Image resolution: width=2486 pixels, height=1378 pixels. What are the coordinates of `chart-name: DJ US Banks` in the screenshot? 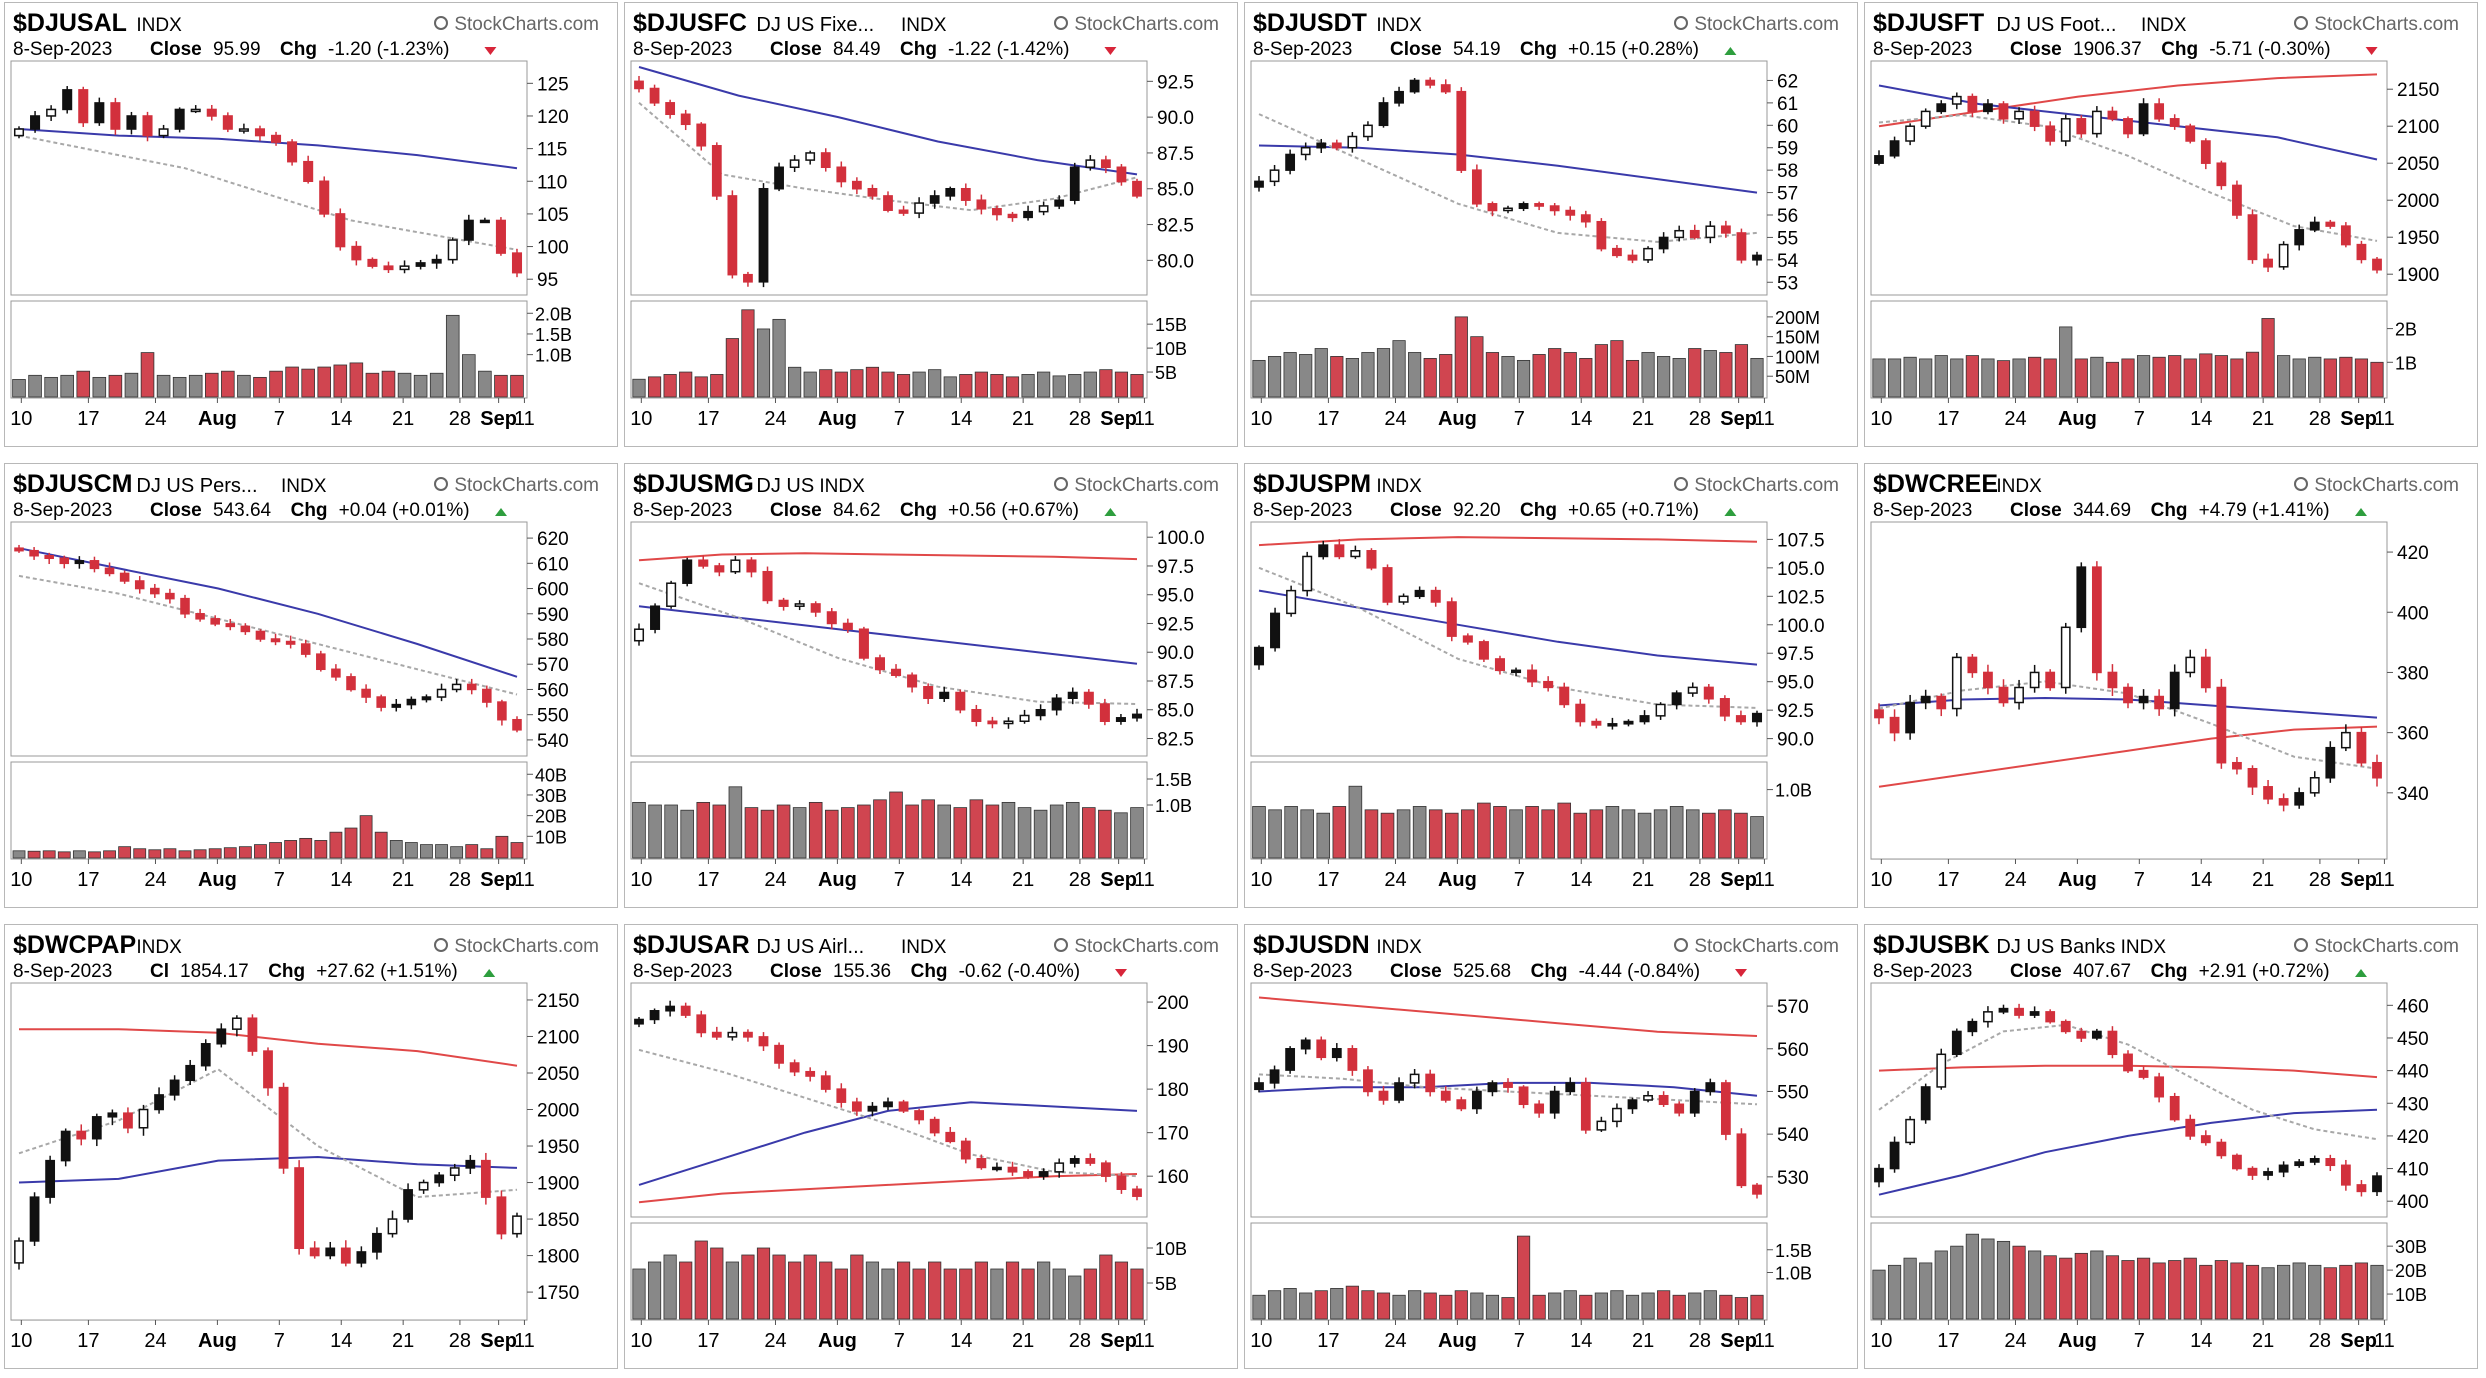 It's located at (2055, 947).